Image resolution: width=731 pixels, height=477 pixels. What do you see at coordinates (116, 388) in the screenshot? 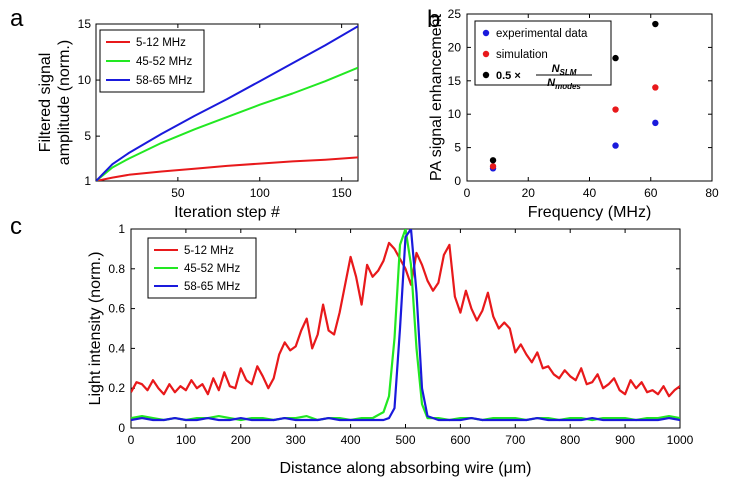
I see `y-tick-label: 0.2` at bounding box center [116, 388].